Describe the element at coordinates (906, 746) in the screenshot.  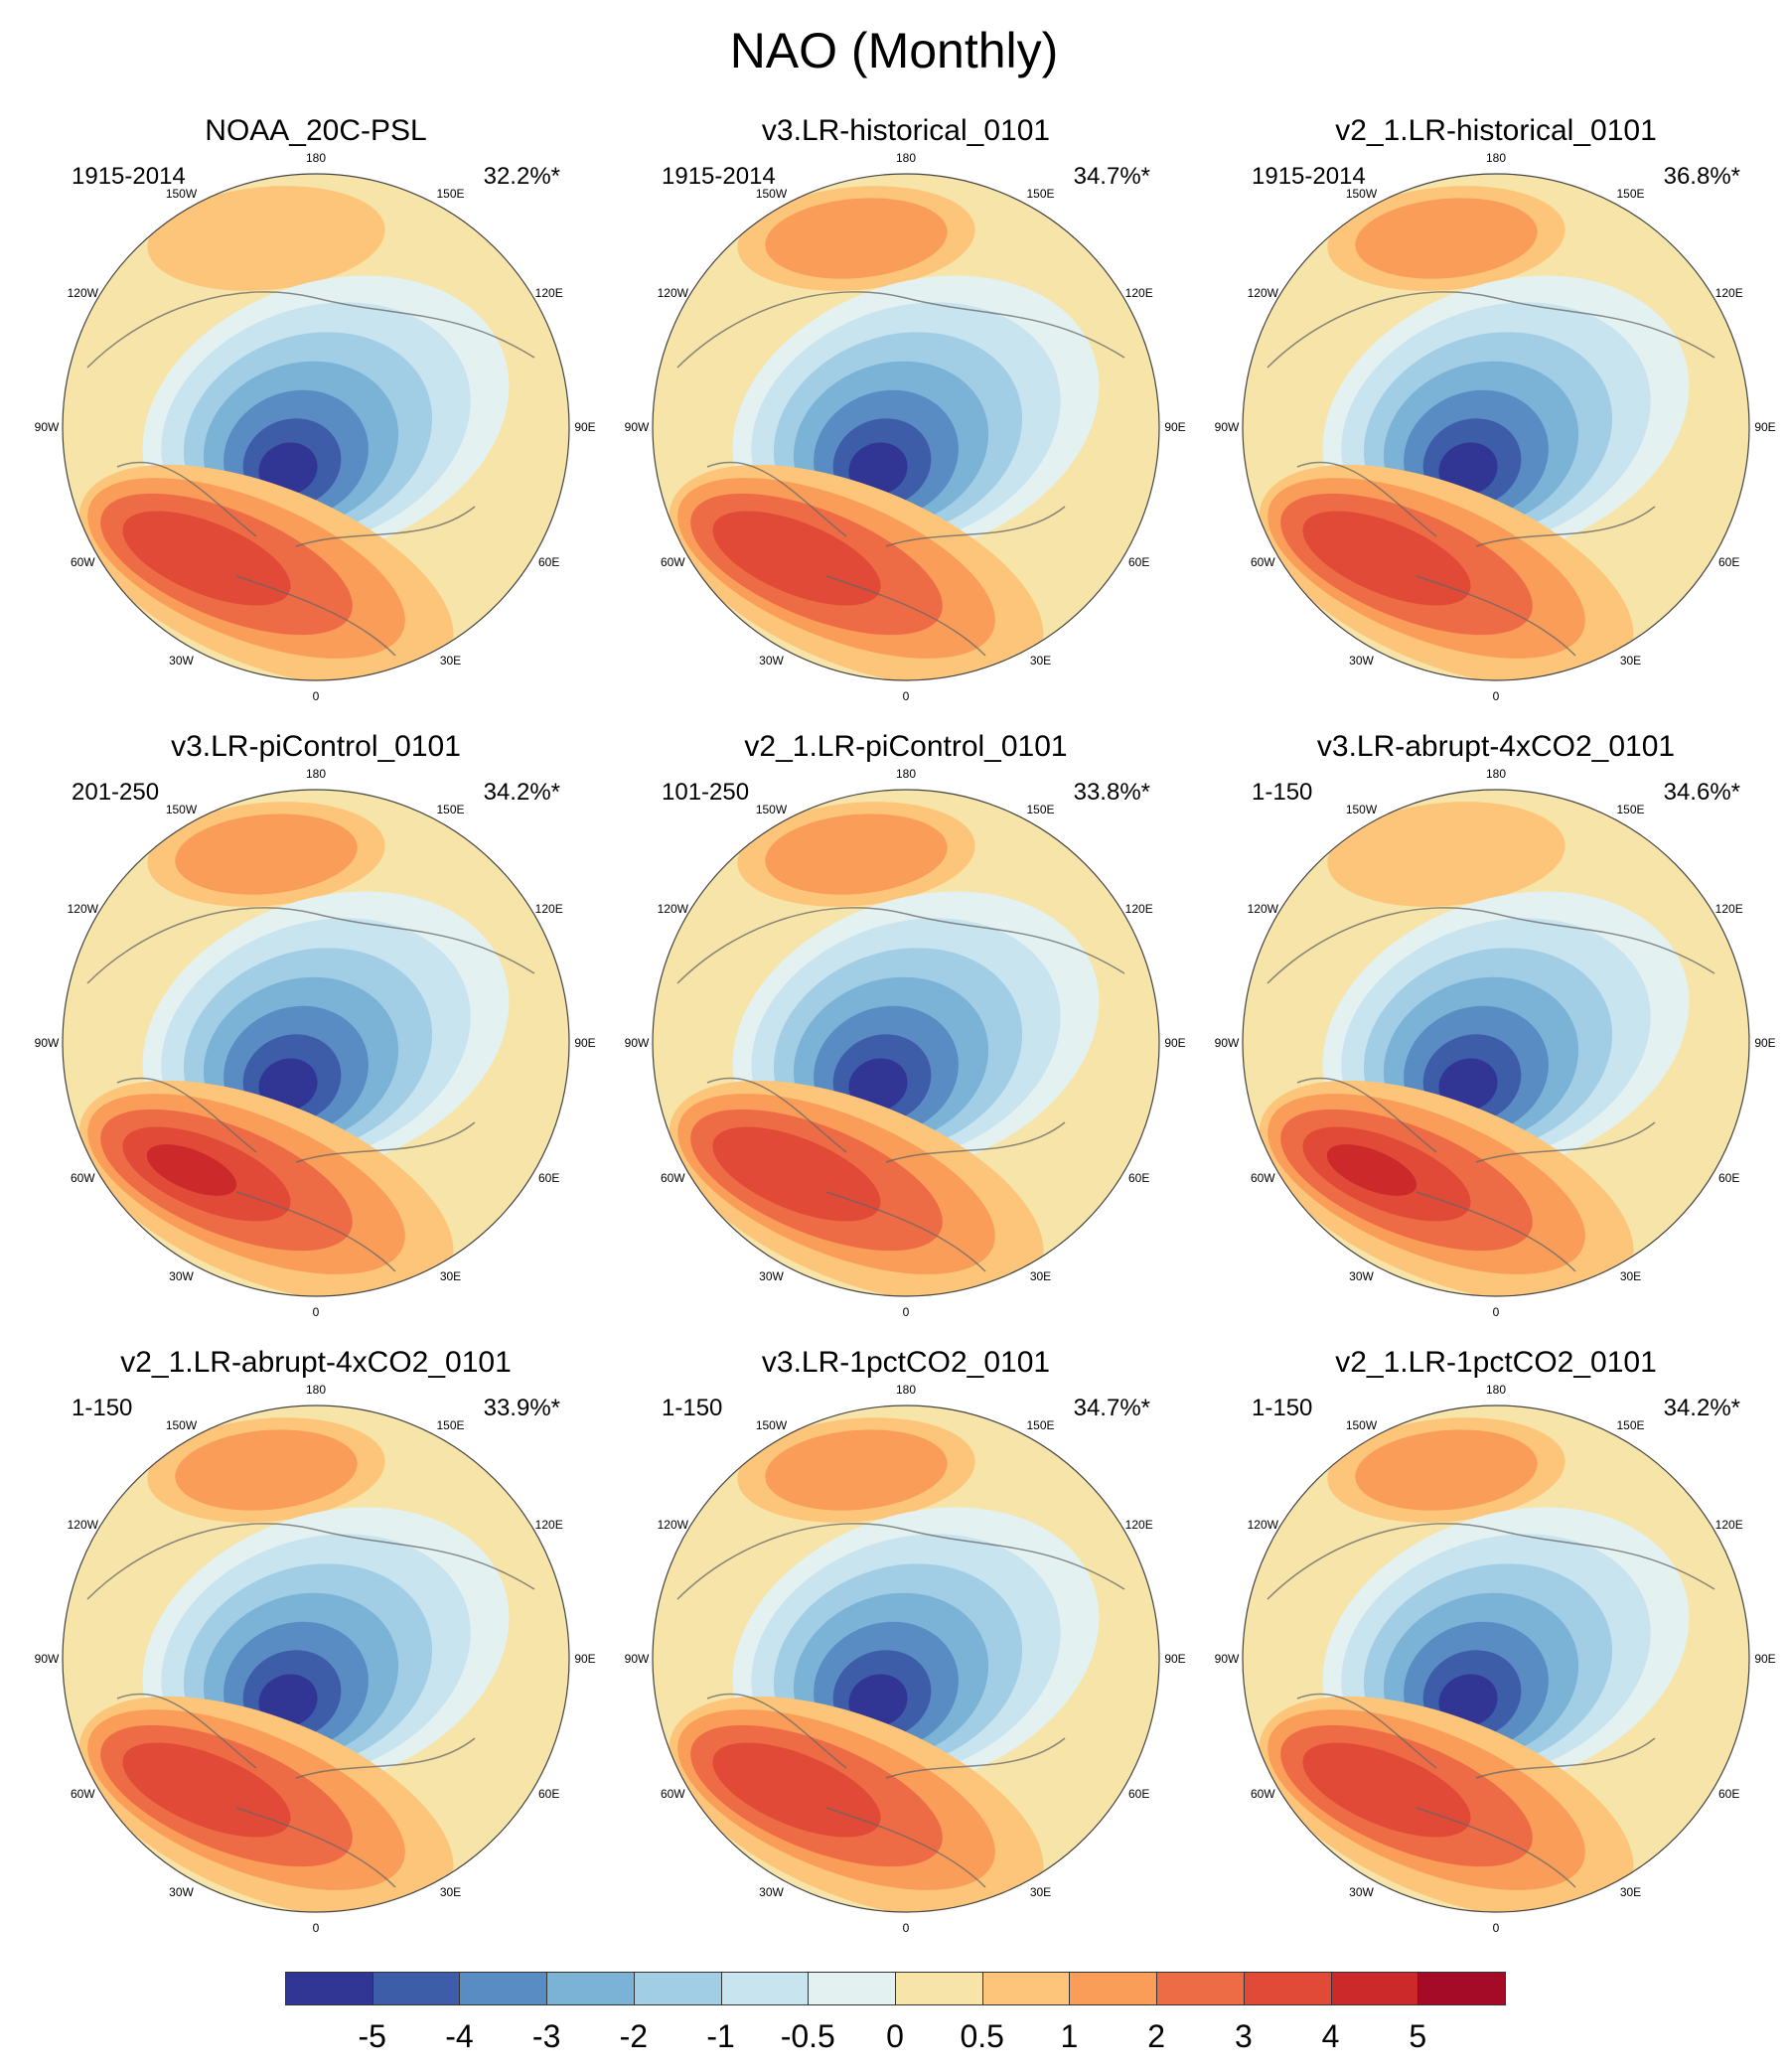
I see `panel-title: v2_1.LR-piControl_0101` at that location.